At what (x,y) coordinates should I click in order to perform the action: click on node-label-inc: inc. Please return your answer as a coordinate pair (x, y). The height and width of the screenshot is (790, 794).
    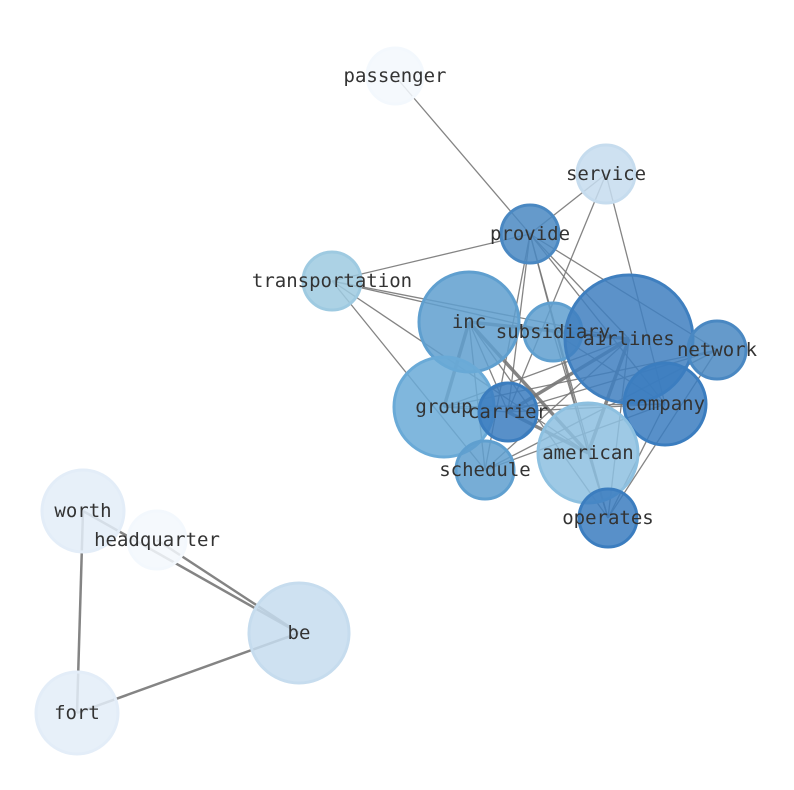
    Looking at the image, I should click on (469, 322).